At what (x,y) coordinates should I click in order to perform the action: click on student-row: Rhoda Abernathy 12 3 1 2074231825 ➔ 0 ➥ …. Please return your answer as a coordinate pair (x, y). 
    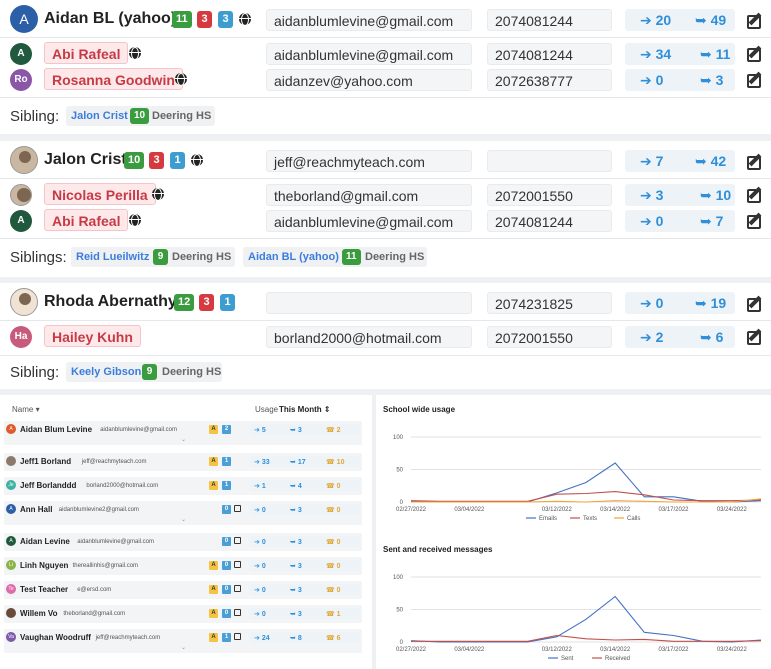
    Looking at the image, I should click on (385, 302).